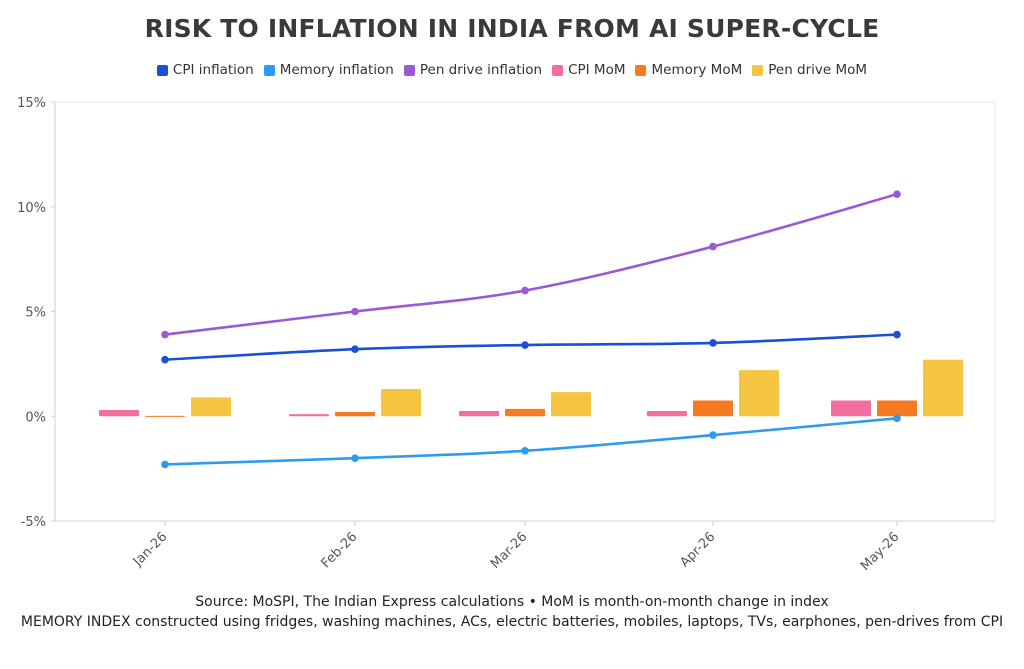 This screenshot has height=669, width=1024. What do you see at coordinates (880, 551) in the screenshot?
I see `x-tick-label: May-26` at bounding box center [880, 551].